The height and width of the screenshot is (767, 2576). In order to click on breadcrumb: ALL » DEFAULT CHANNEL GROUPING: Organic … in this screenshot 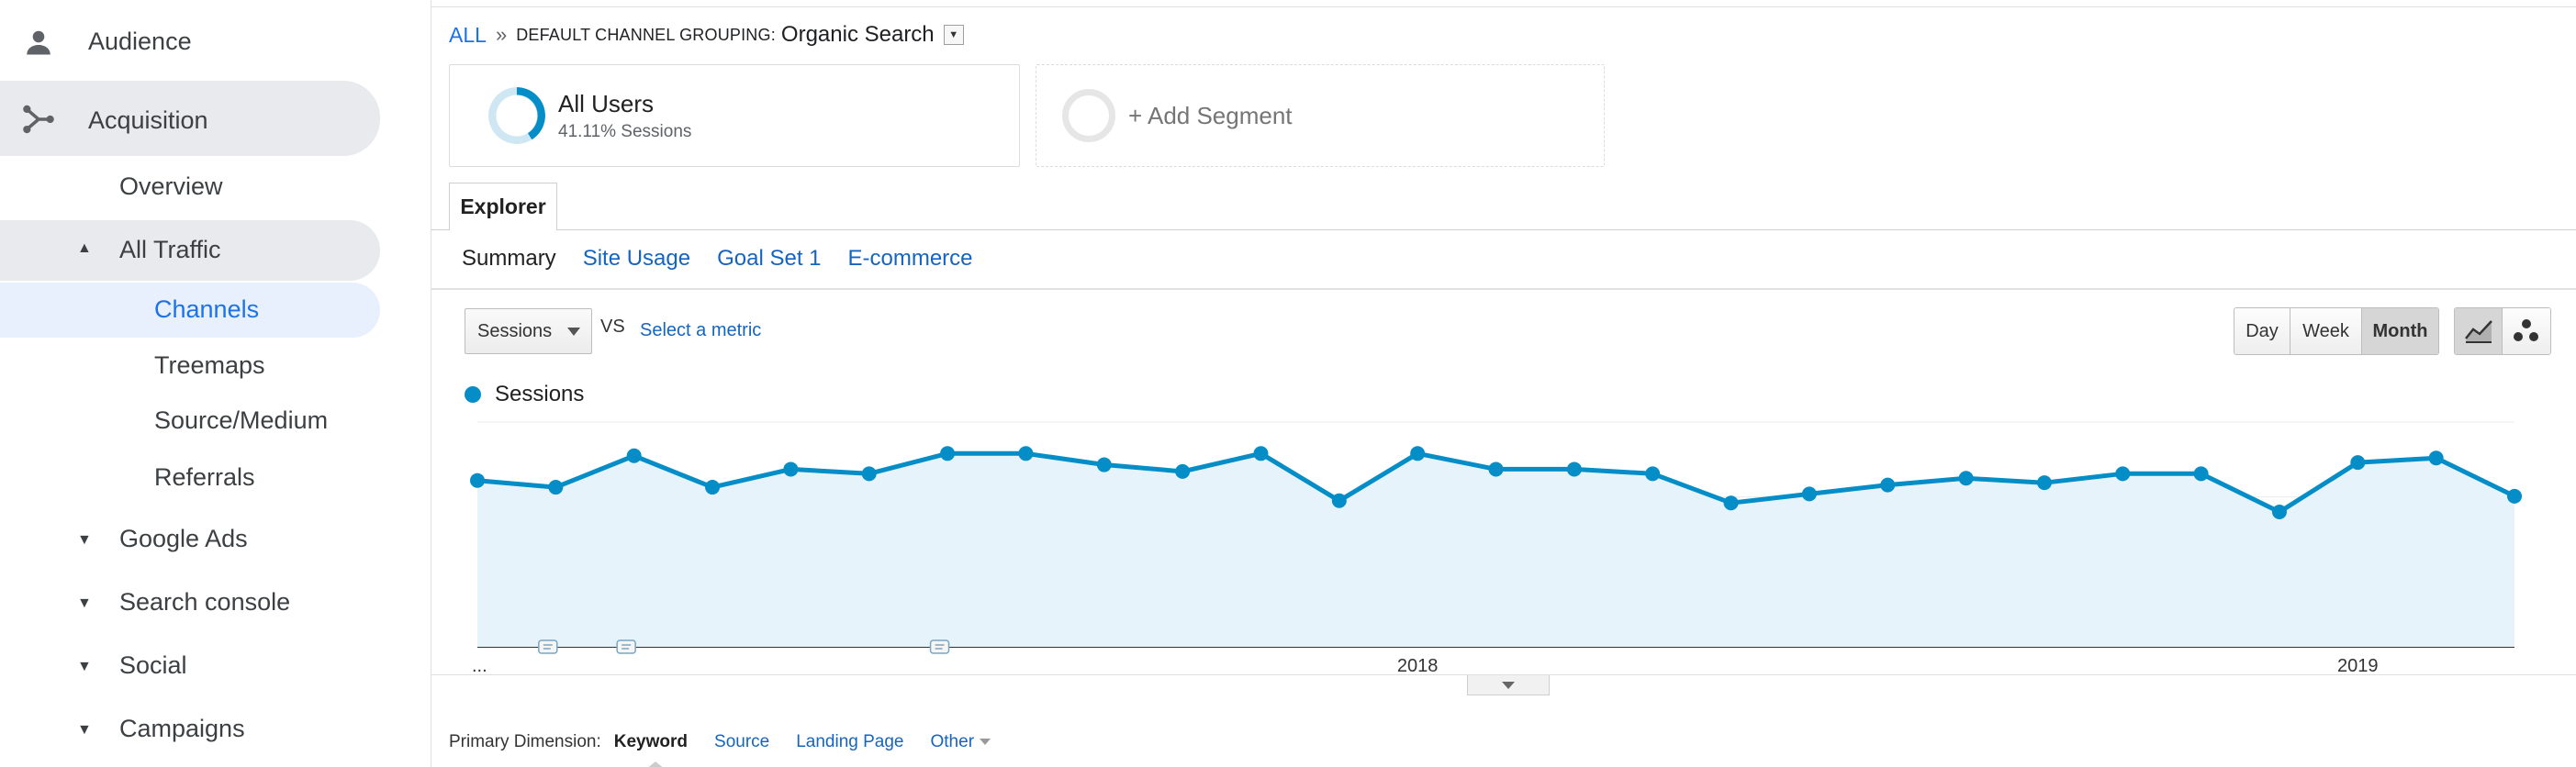, I will do `click(706, 35)`.